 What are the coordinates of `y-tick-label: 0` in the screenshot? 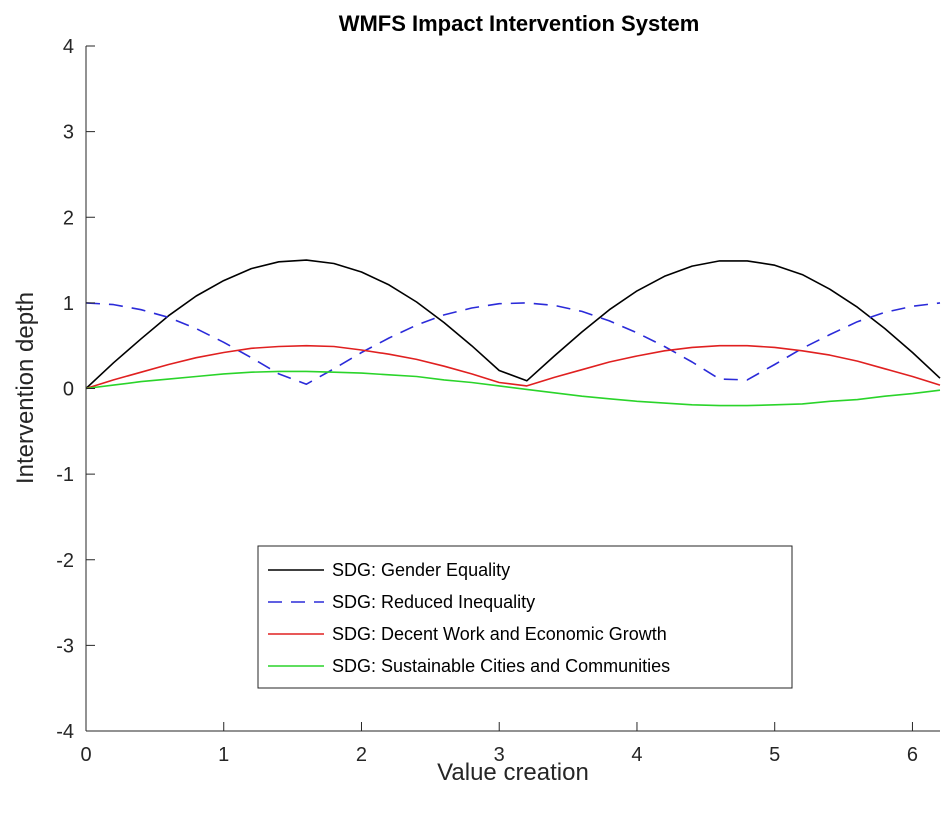 It's located at (68, 390).